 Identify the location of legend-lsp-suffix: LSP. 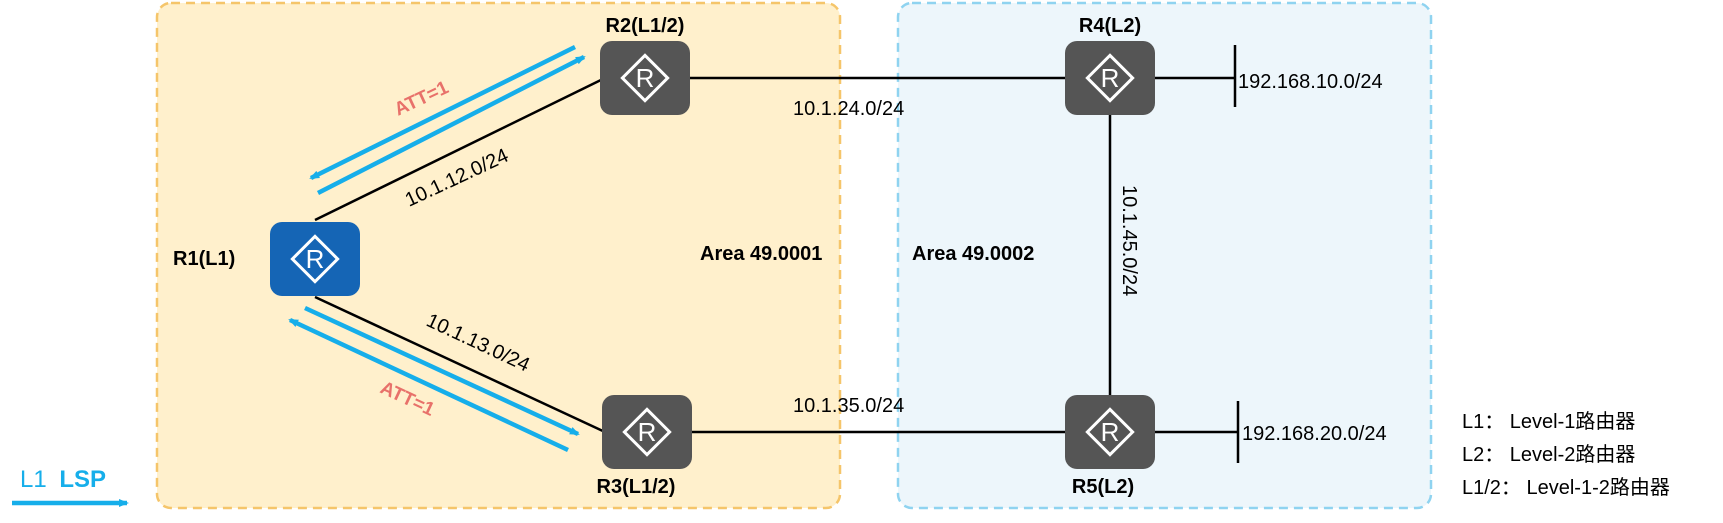
(82, 479).